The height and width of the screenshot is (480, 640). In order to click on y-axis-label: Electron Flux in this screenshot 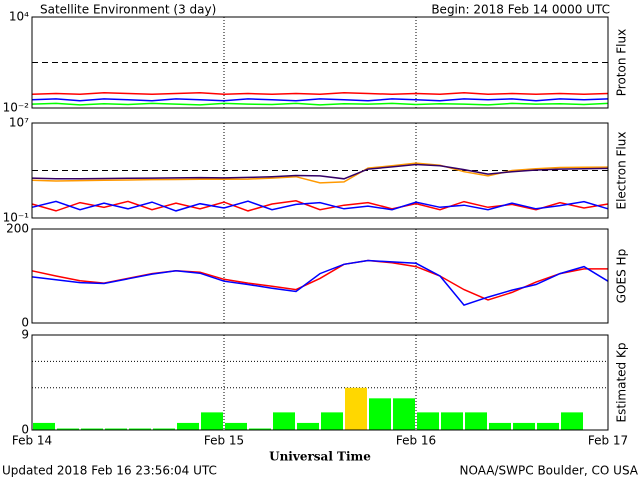, I will do `click(622, 171)`.